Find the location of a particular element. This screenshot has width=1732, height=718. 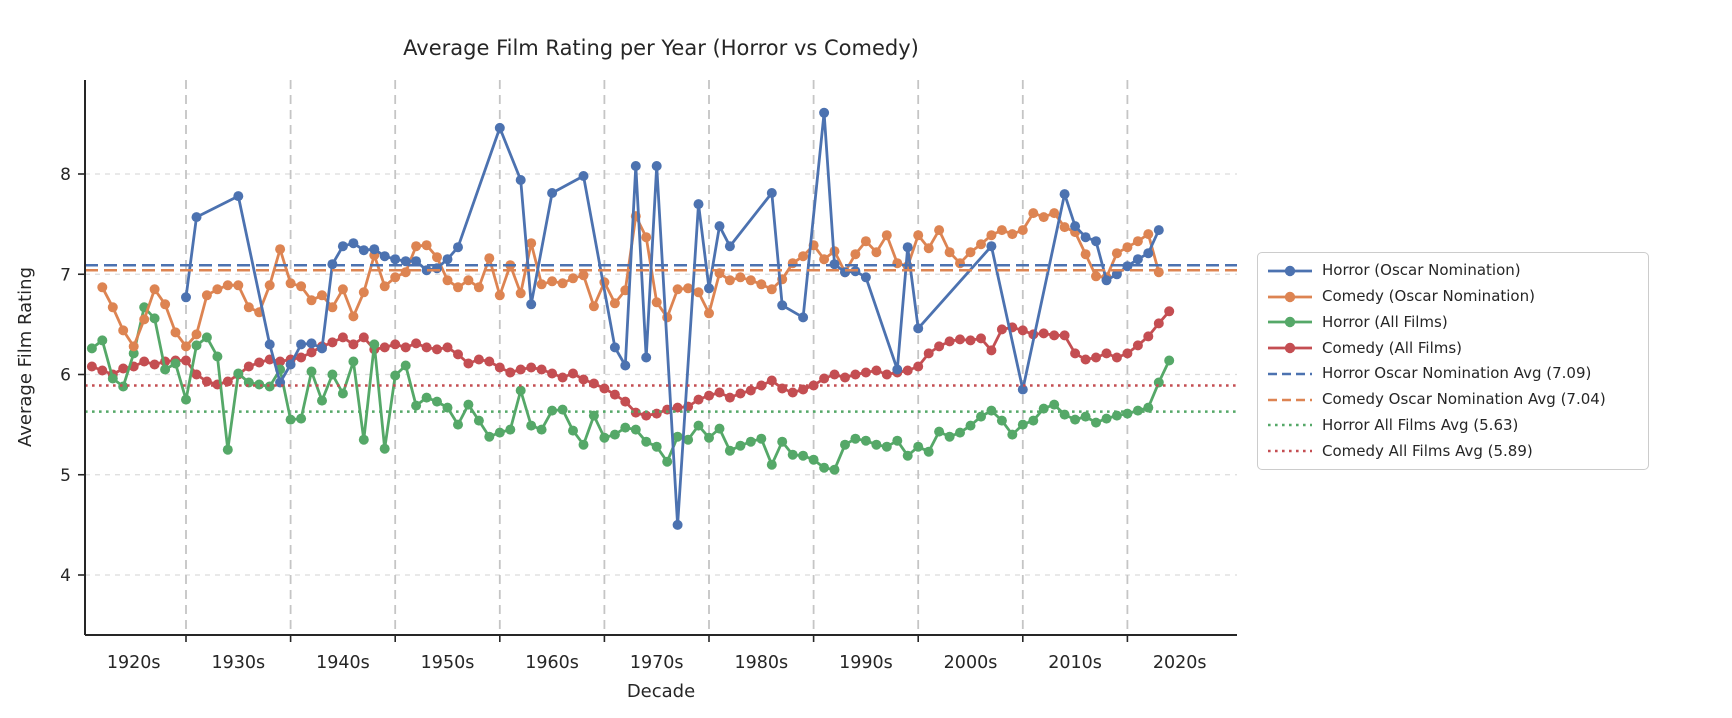

y-tick-label-4: 4 is located at coordinates (65, 576).